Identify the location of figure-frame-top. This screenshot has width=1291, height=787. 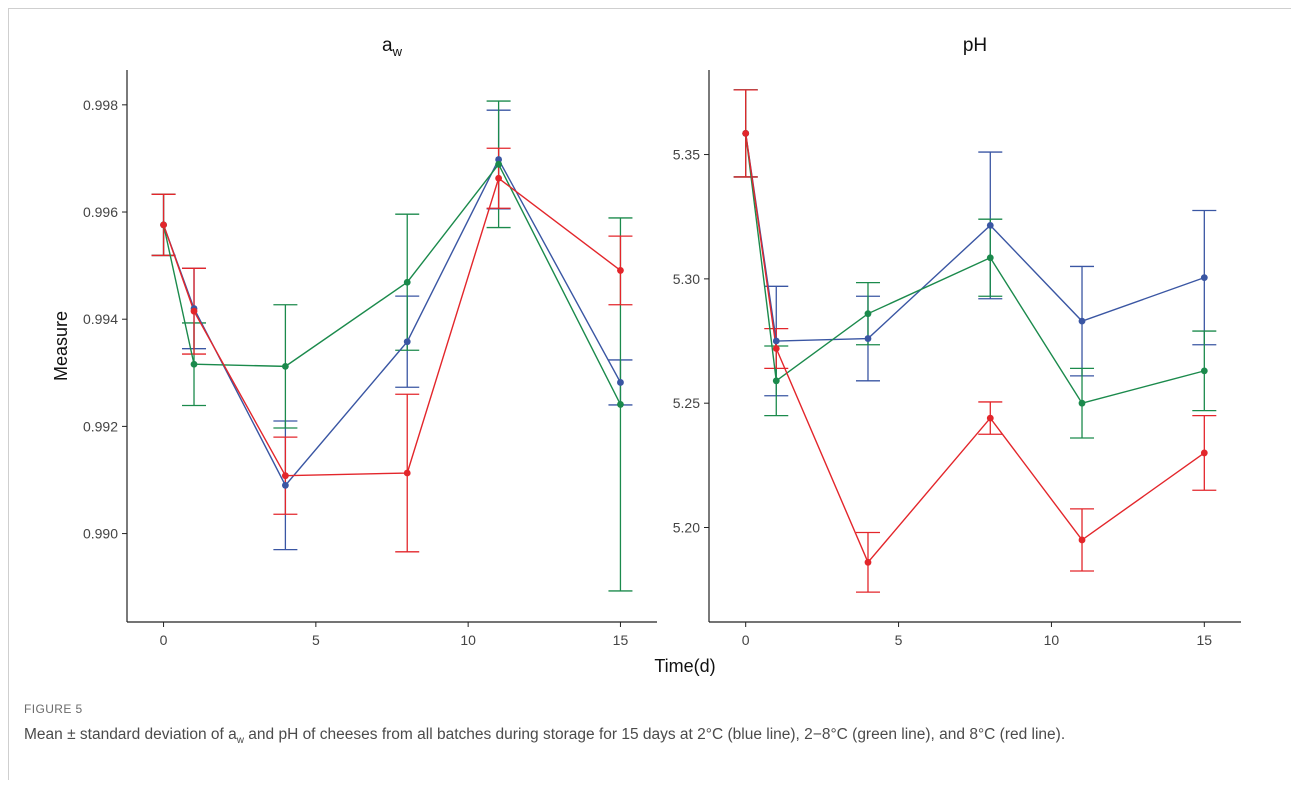
(649, 8).